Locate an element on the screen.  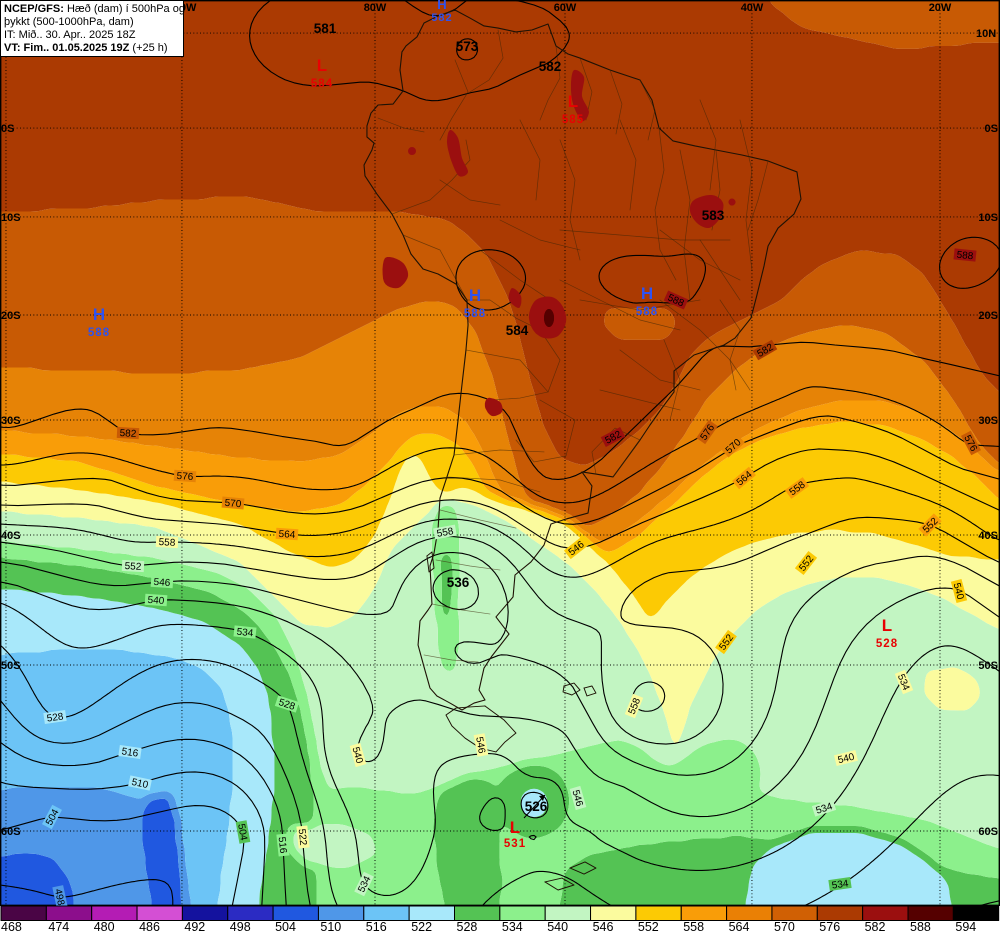
svg-text:NCEP/GFS: Hæð (dam) í 500hPa o: NCEP/GFS: Hæð (dam) í 500hPa og is located at coordinates (94, 9).